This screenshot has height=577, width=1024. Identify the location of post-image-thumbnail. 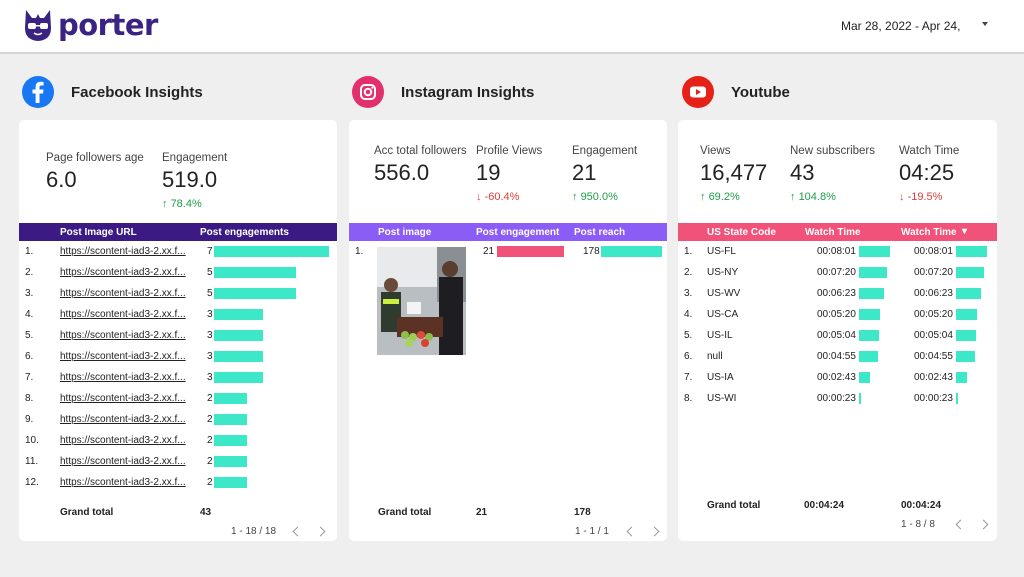
(421, 301).